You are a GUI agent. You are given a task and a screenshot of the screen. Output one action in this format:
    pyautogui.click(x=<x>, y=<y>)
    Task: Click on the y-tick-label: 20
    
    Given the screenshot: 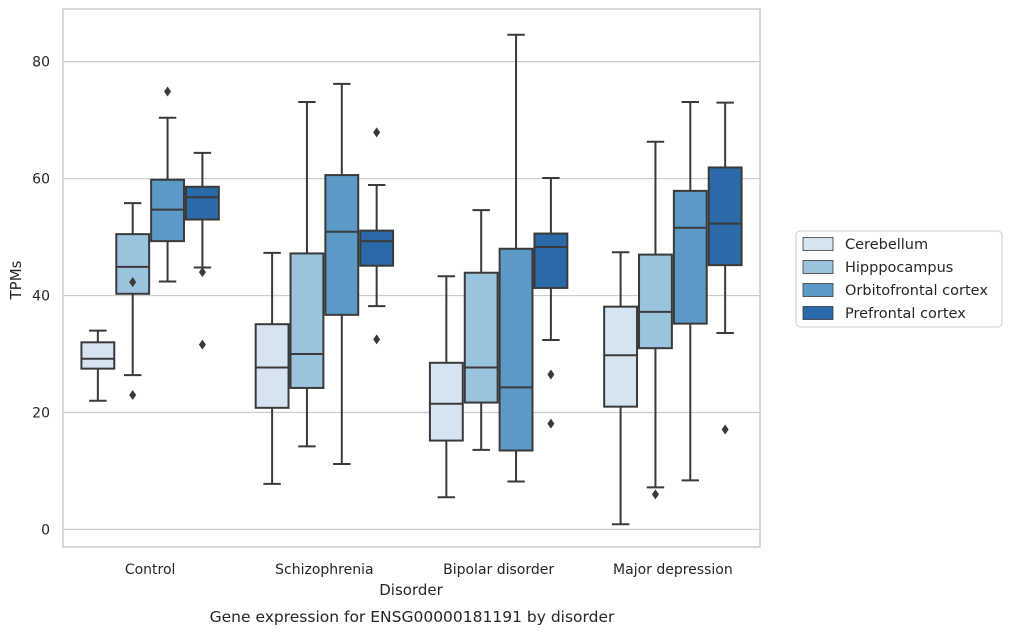 What is the action you would take?
    pyautogui.click(x=41, y=414)
    